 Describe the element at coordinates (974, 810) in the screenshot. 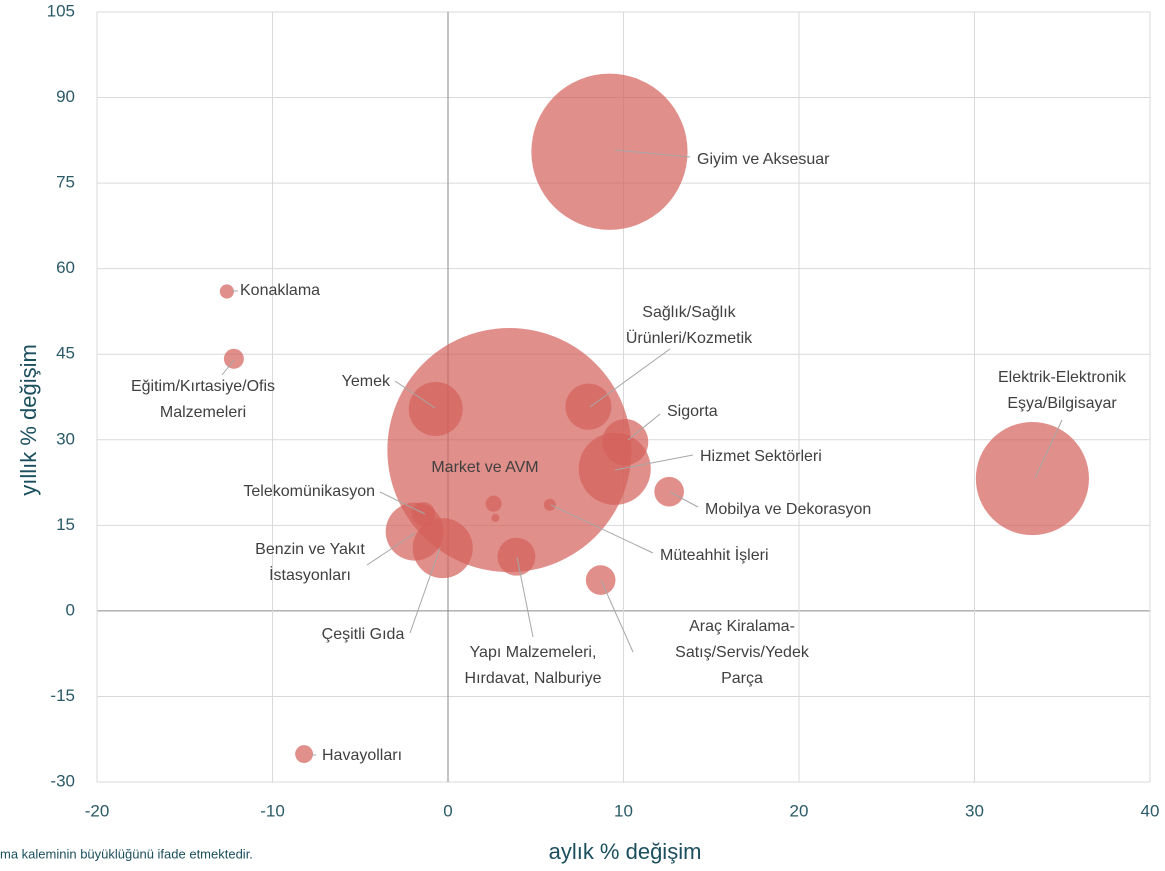

I see `x-tick-label: 30` at that location.